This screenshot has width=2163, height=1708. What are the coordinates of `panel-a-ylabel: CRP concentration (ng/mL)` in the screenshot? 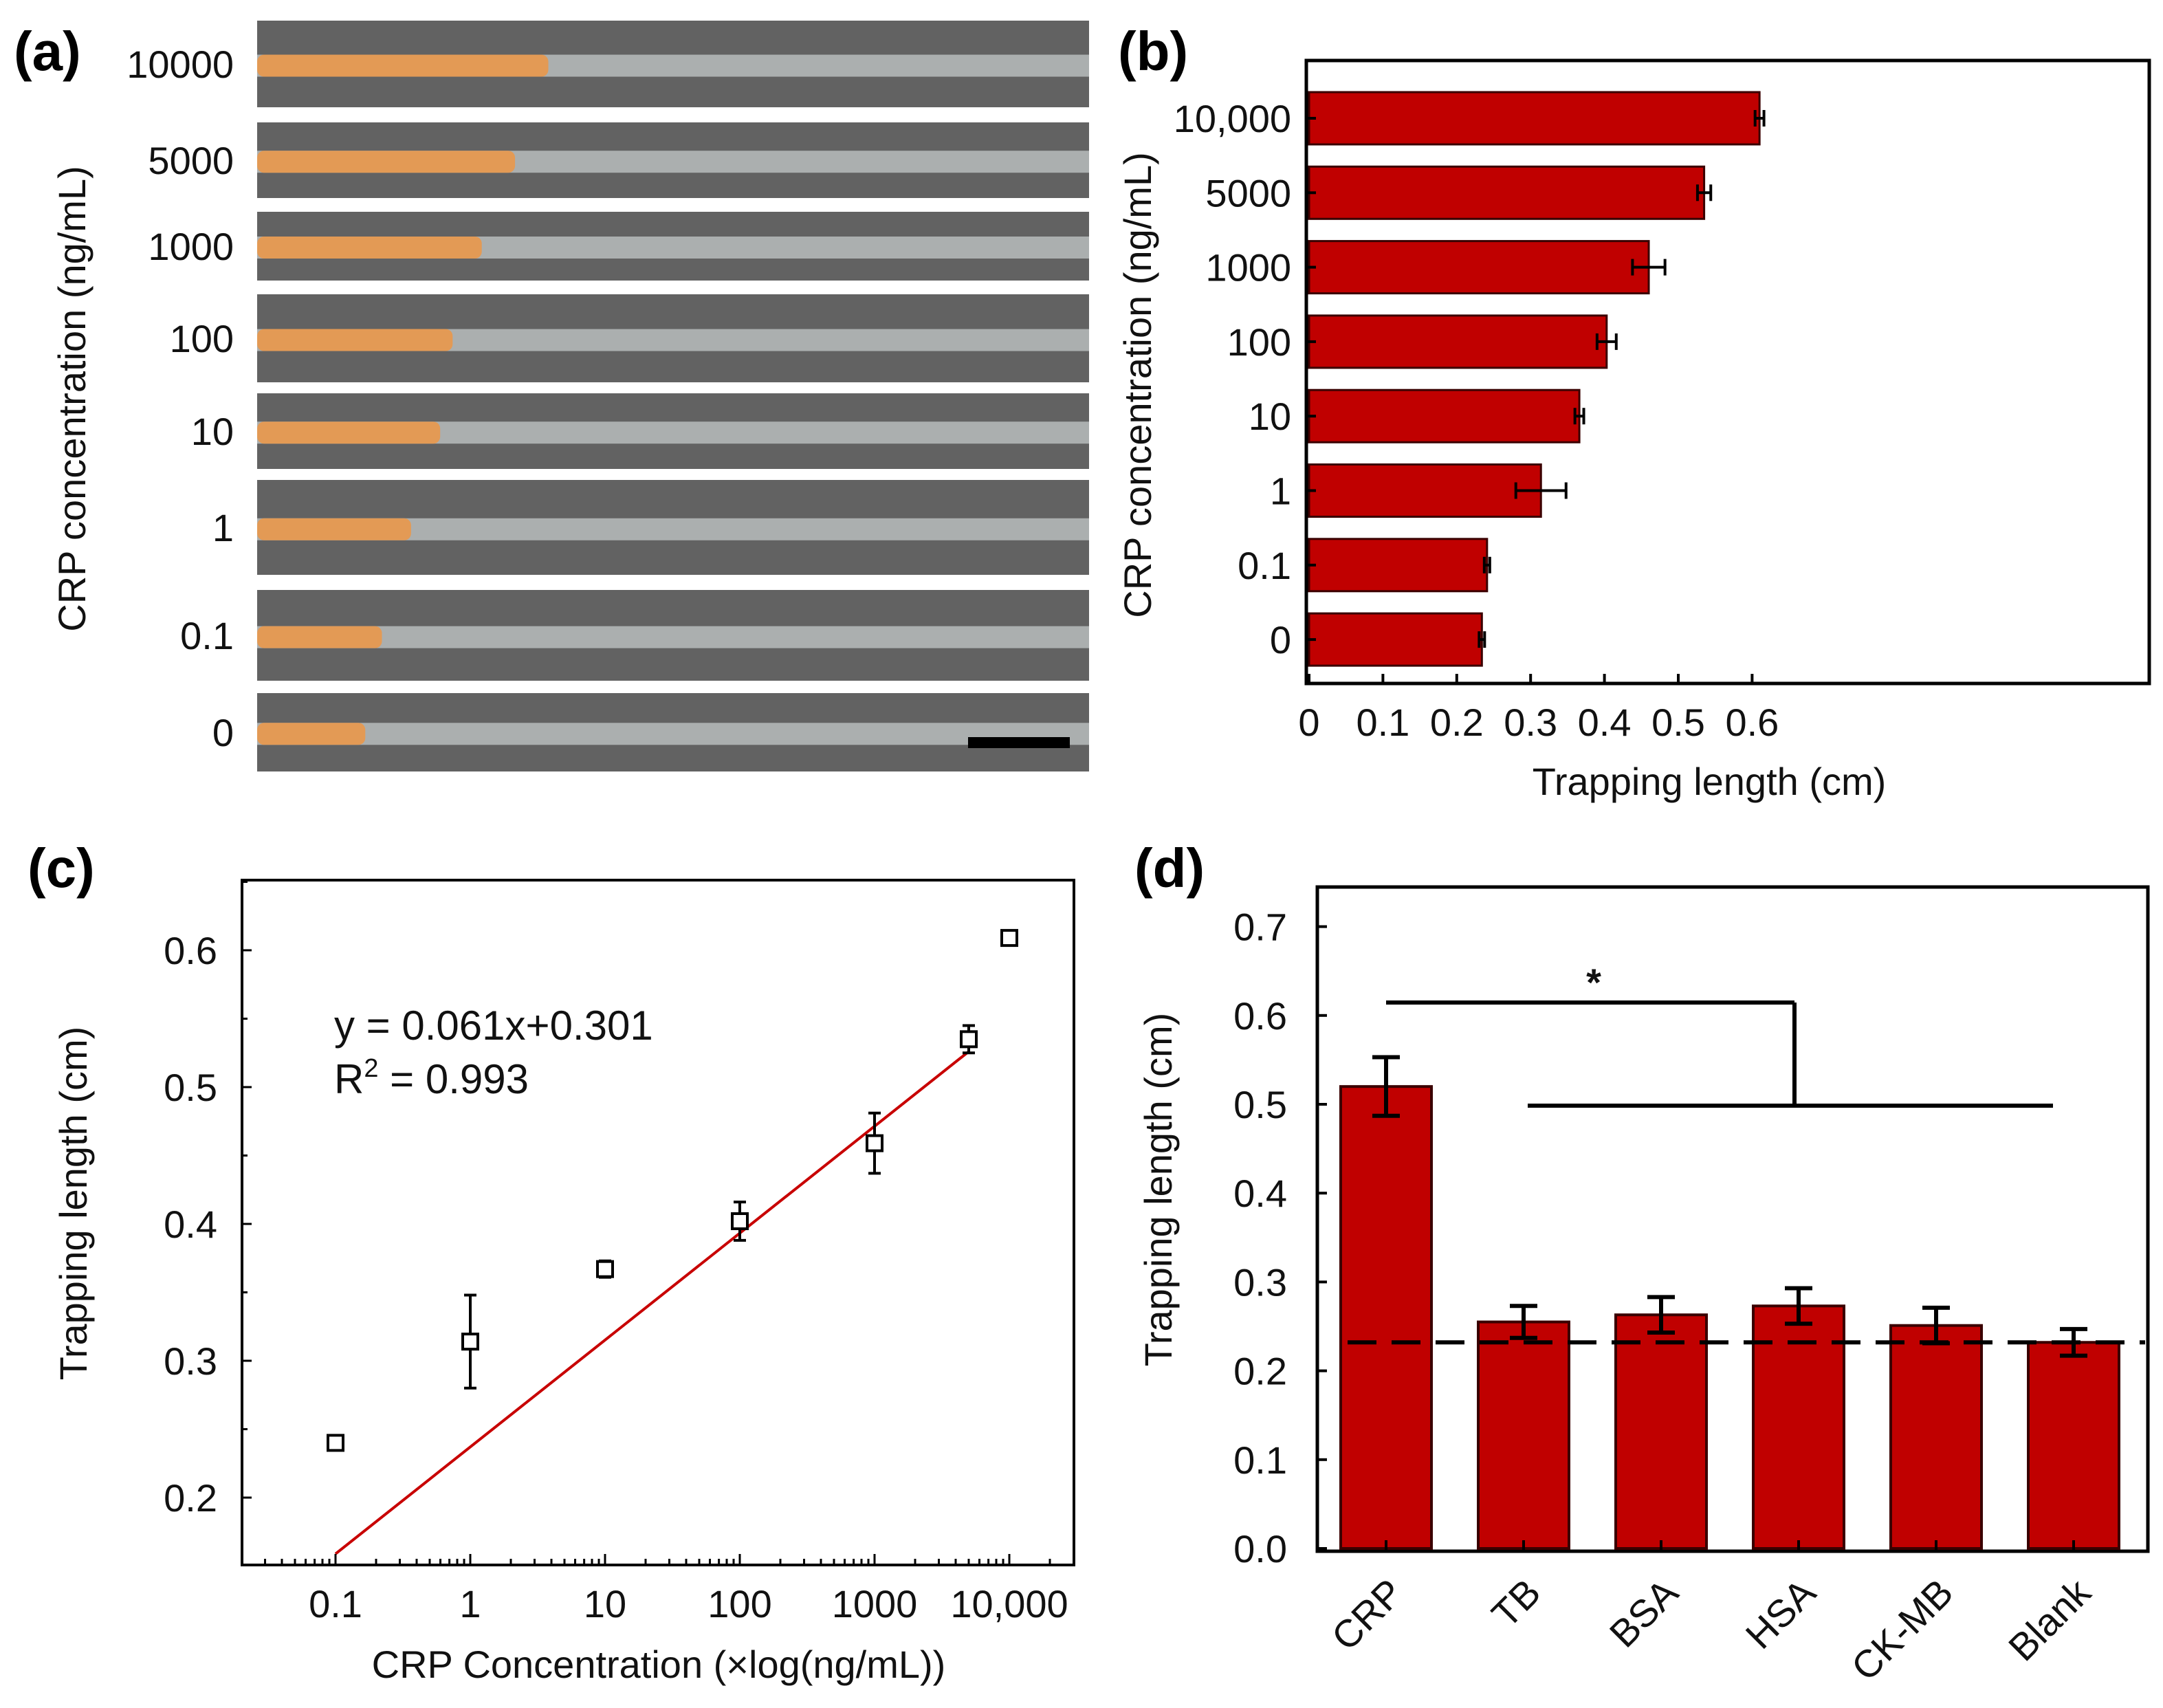 It's located at (72, 399).